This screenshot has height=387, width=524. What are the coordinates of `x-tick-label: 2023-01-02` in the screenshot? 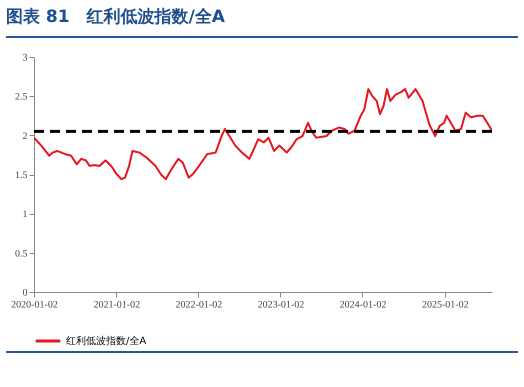 It's located at (281, 305).